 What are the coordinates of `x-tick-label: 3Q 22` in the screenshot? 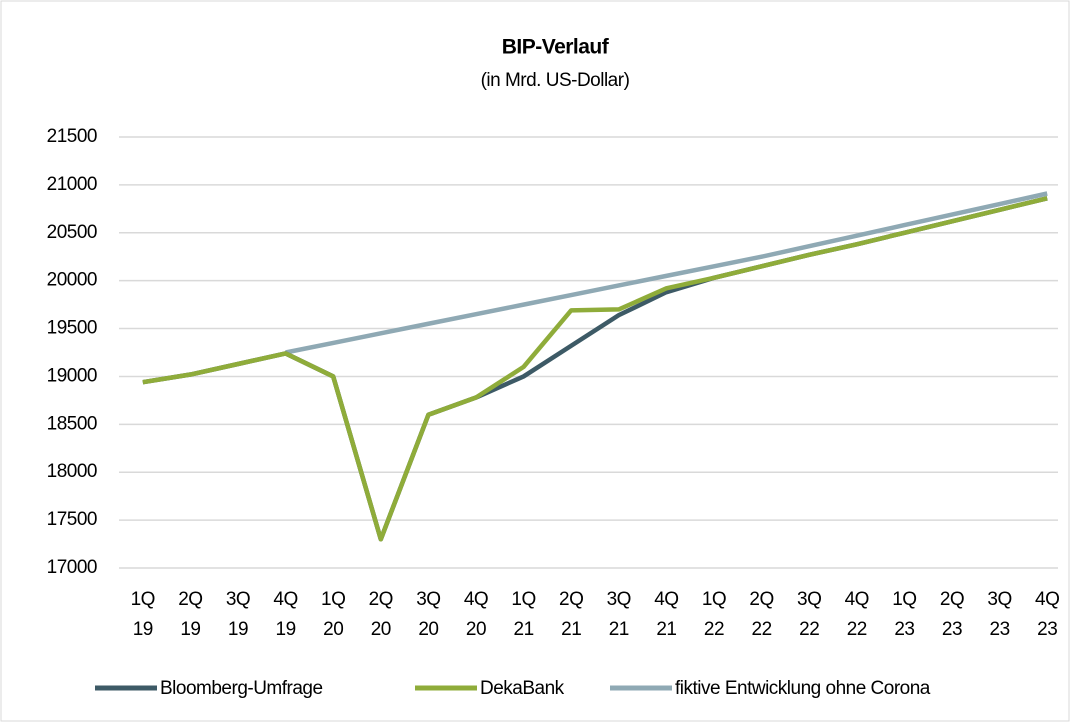 It's located at (809, 614).